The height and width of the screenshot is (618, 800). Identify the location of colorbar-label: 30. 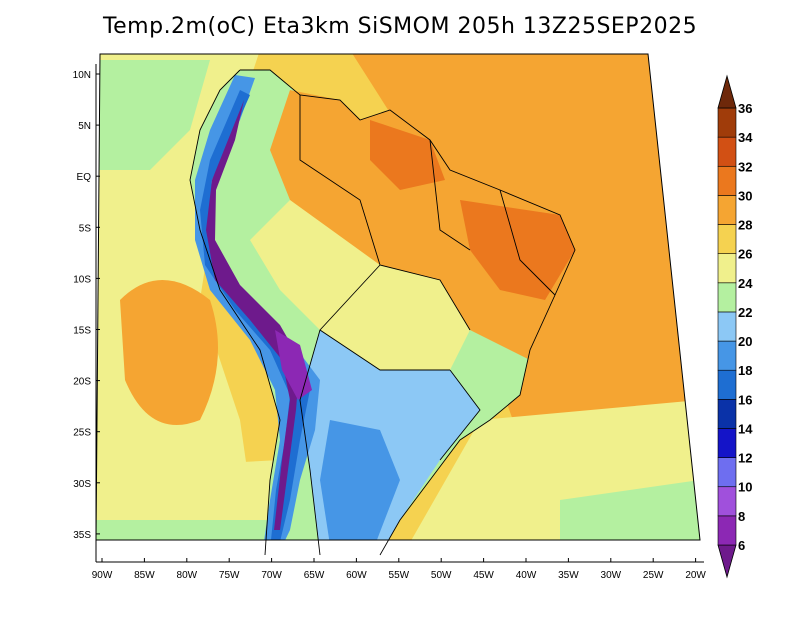
(745, 195).